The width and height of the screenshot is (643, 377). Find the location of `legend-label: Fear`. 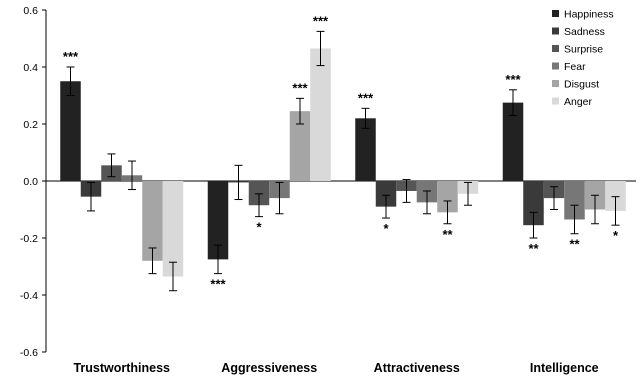

legend-label: Fear is located at coordinates (575, 67).